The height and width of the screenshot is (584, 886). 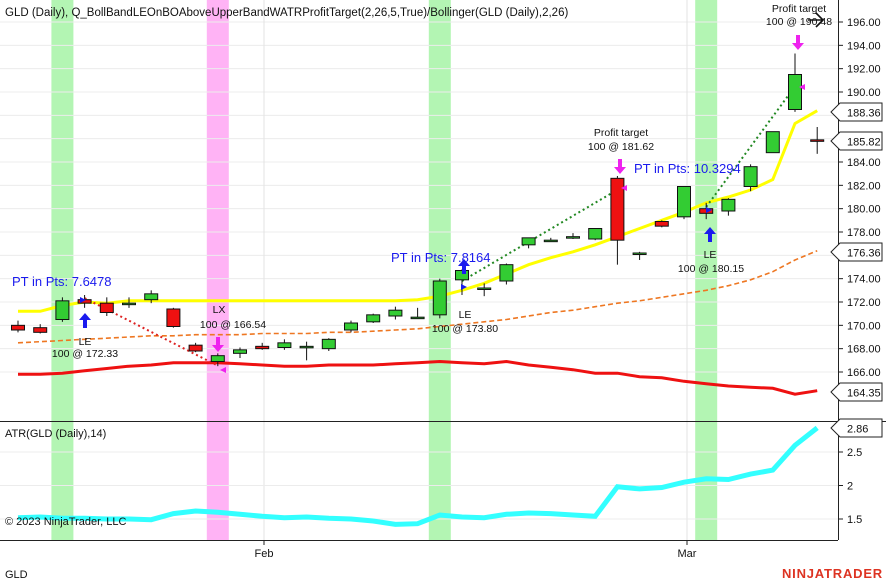 What do you see at coordinates (856, 392) in the screenshot?
I see `badge-lower: 164.35` at bounding box center [856, 392].